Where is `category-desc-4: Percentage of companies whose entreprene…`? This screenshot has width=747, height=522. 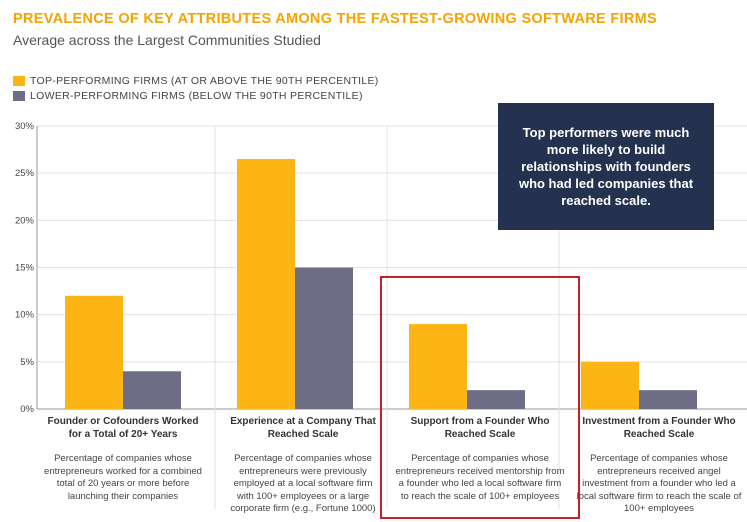 category-desc-4: Percentage of companies whose entreprene… is located at coordinates (659, 483).